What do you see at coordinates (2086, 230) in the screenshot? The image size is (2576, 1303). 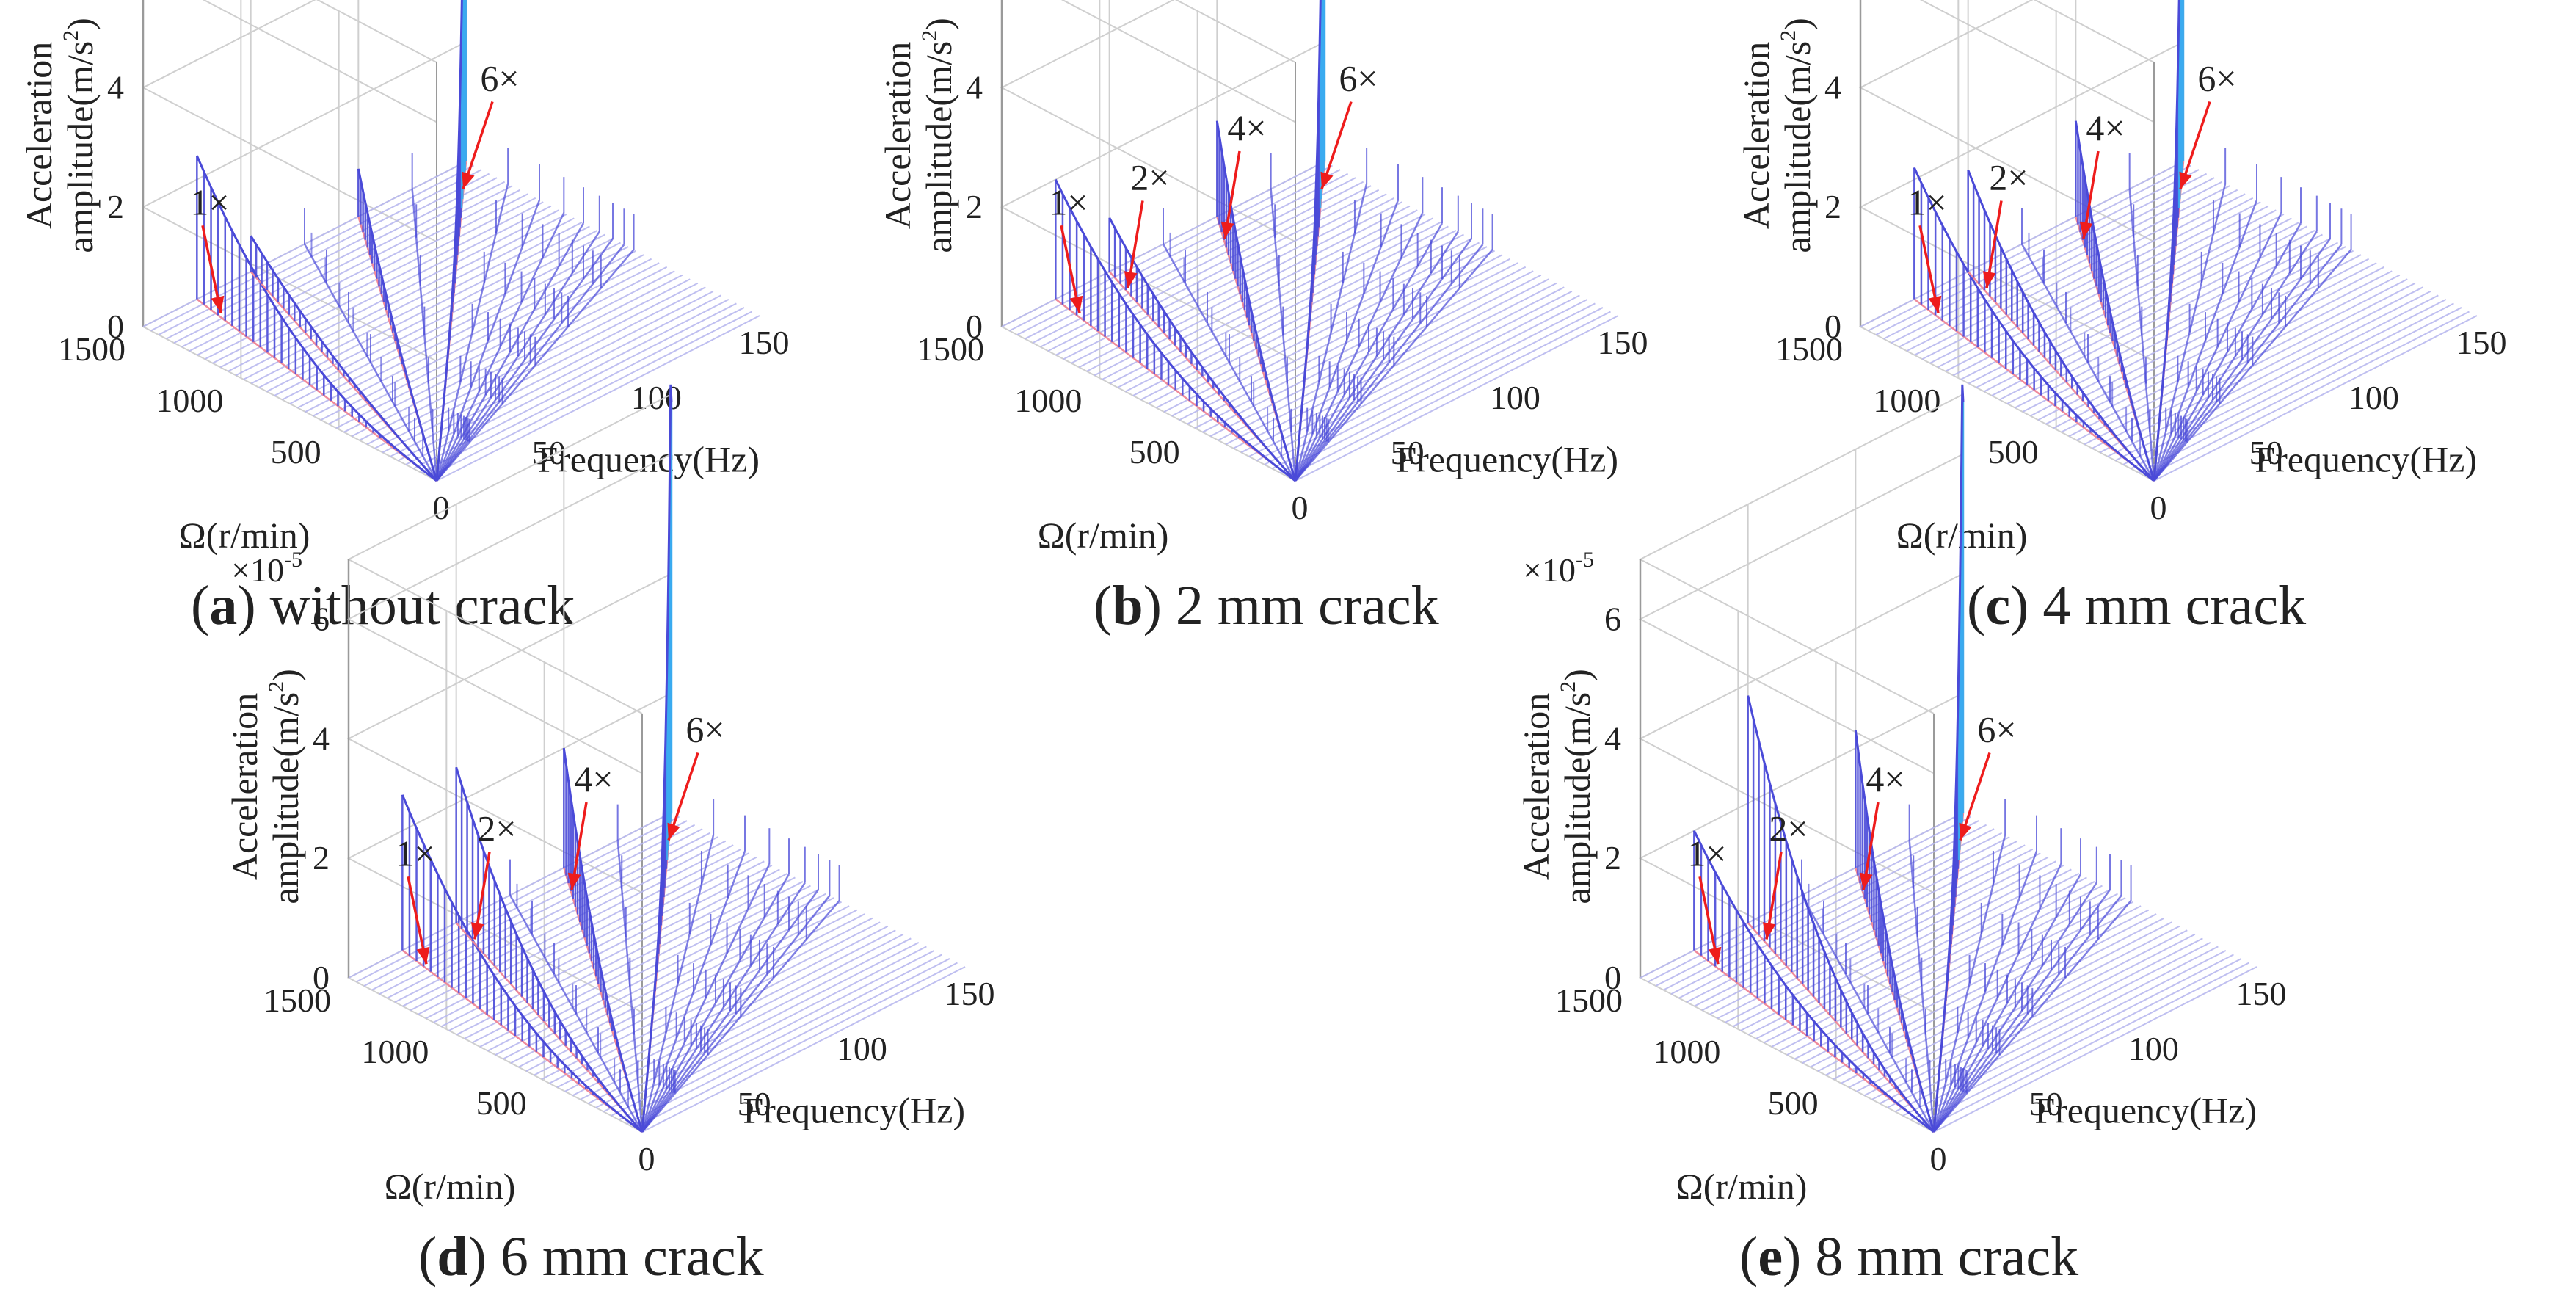 I see `order-4-arrowhead` at bounding box center [2086, 230].